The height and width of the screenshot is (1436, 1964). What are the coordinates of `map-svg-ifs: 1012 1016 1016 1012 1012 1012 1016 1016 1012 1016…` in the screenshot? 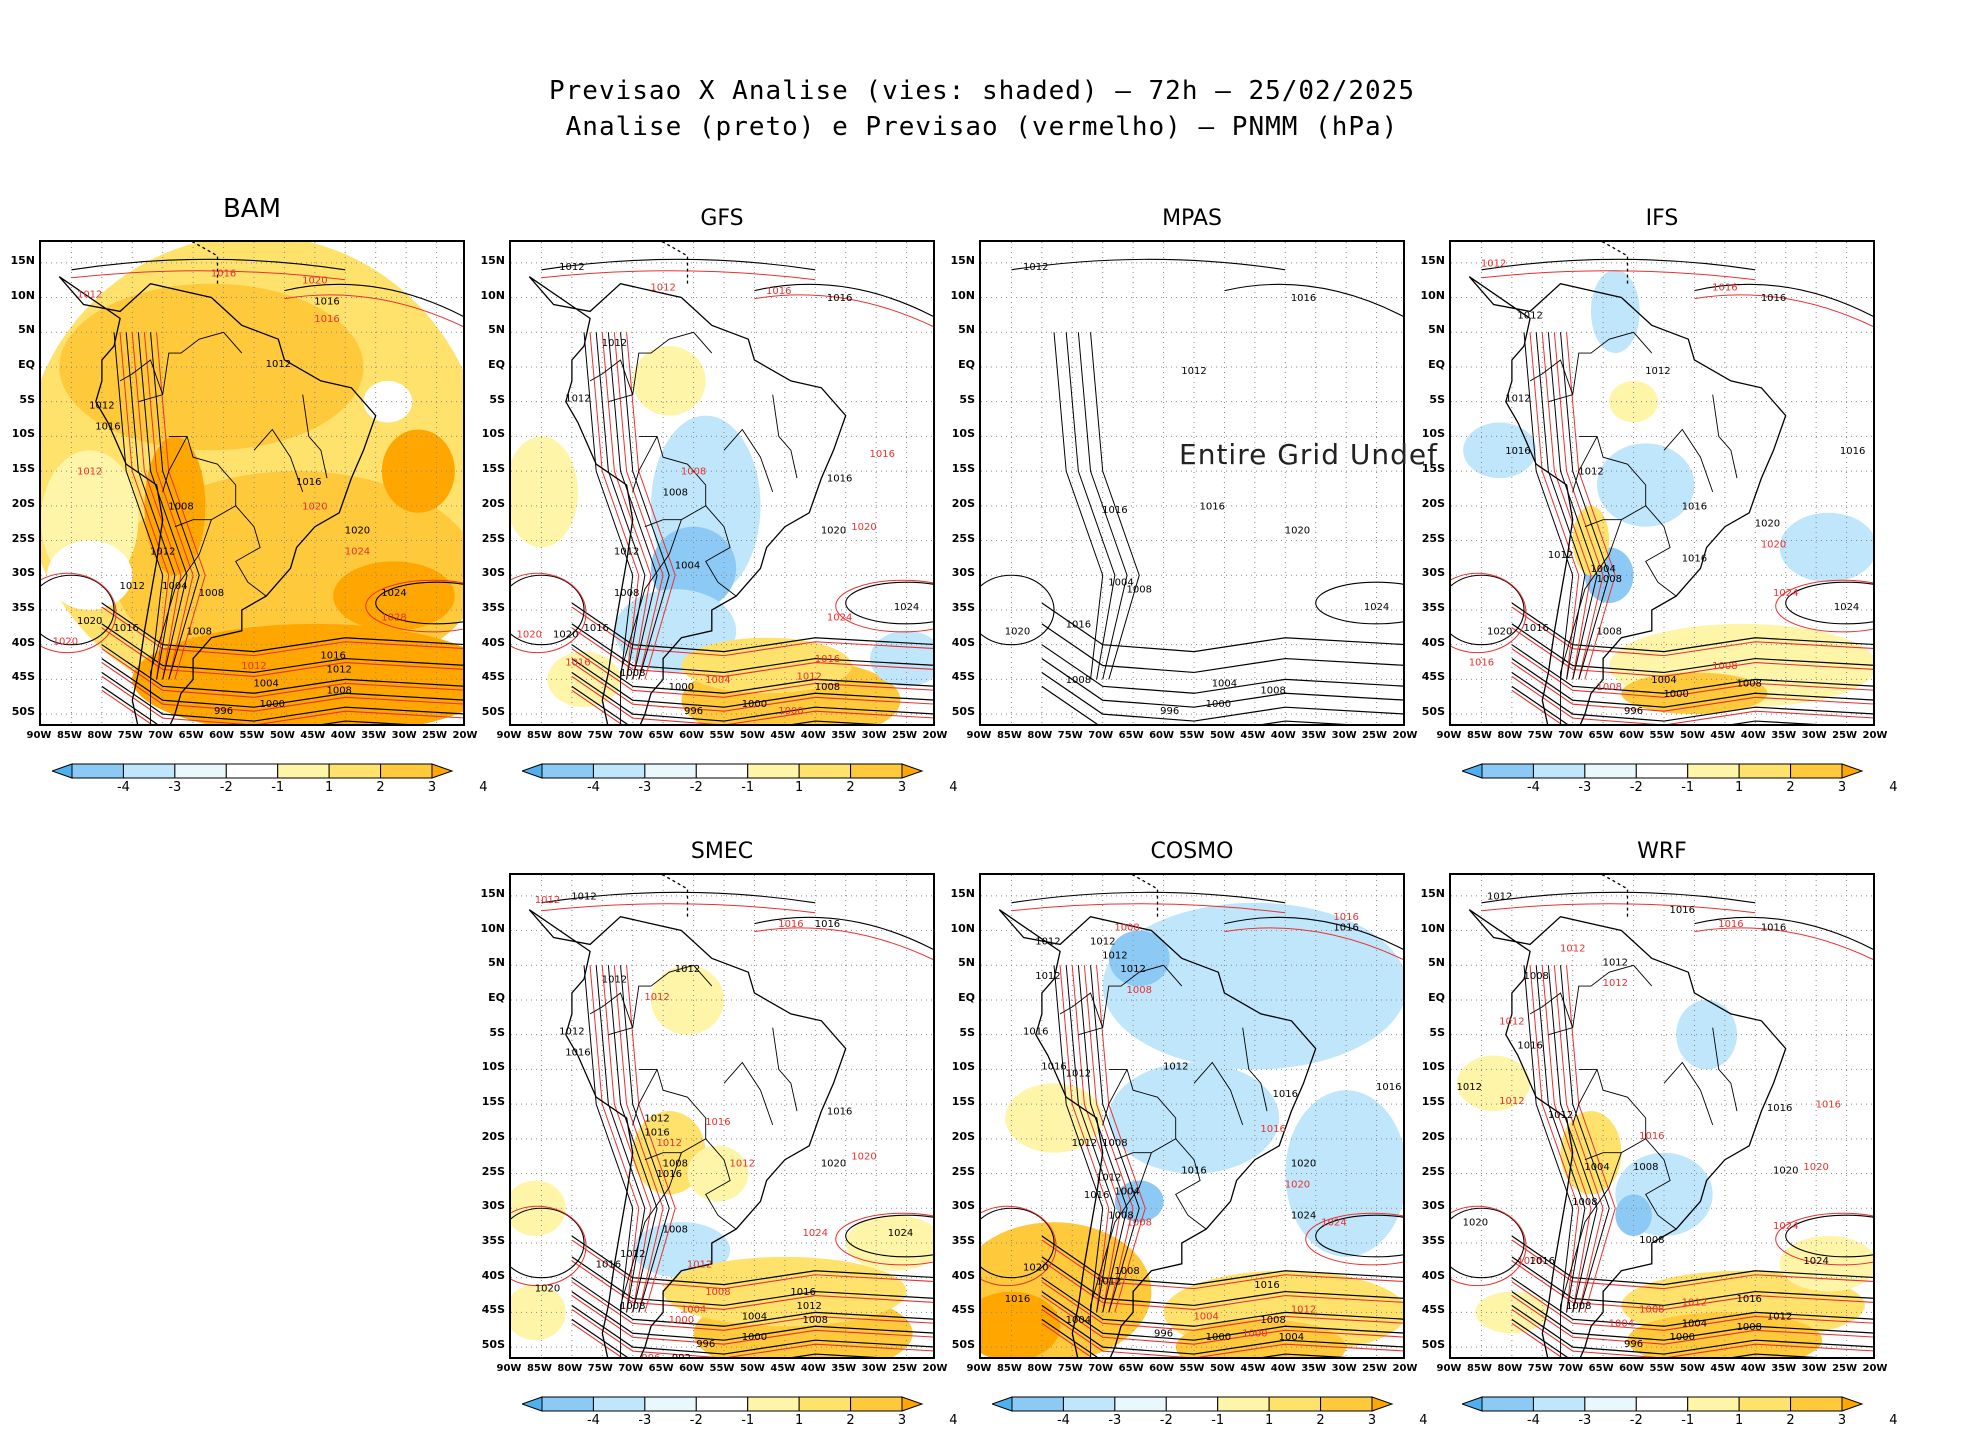 It's located at (1662, 483).